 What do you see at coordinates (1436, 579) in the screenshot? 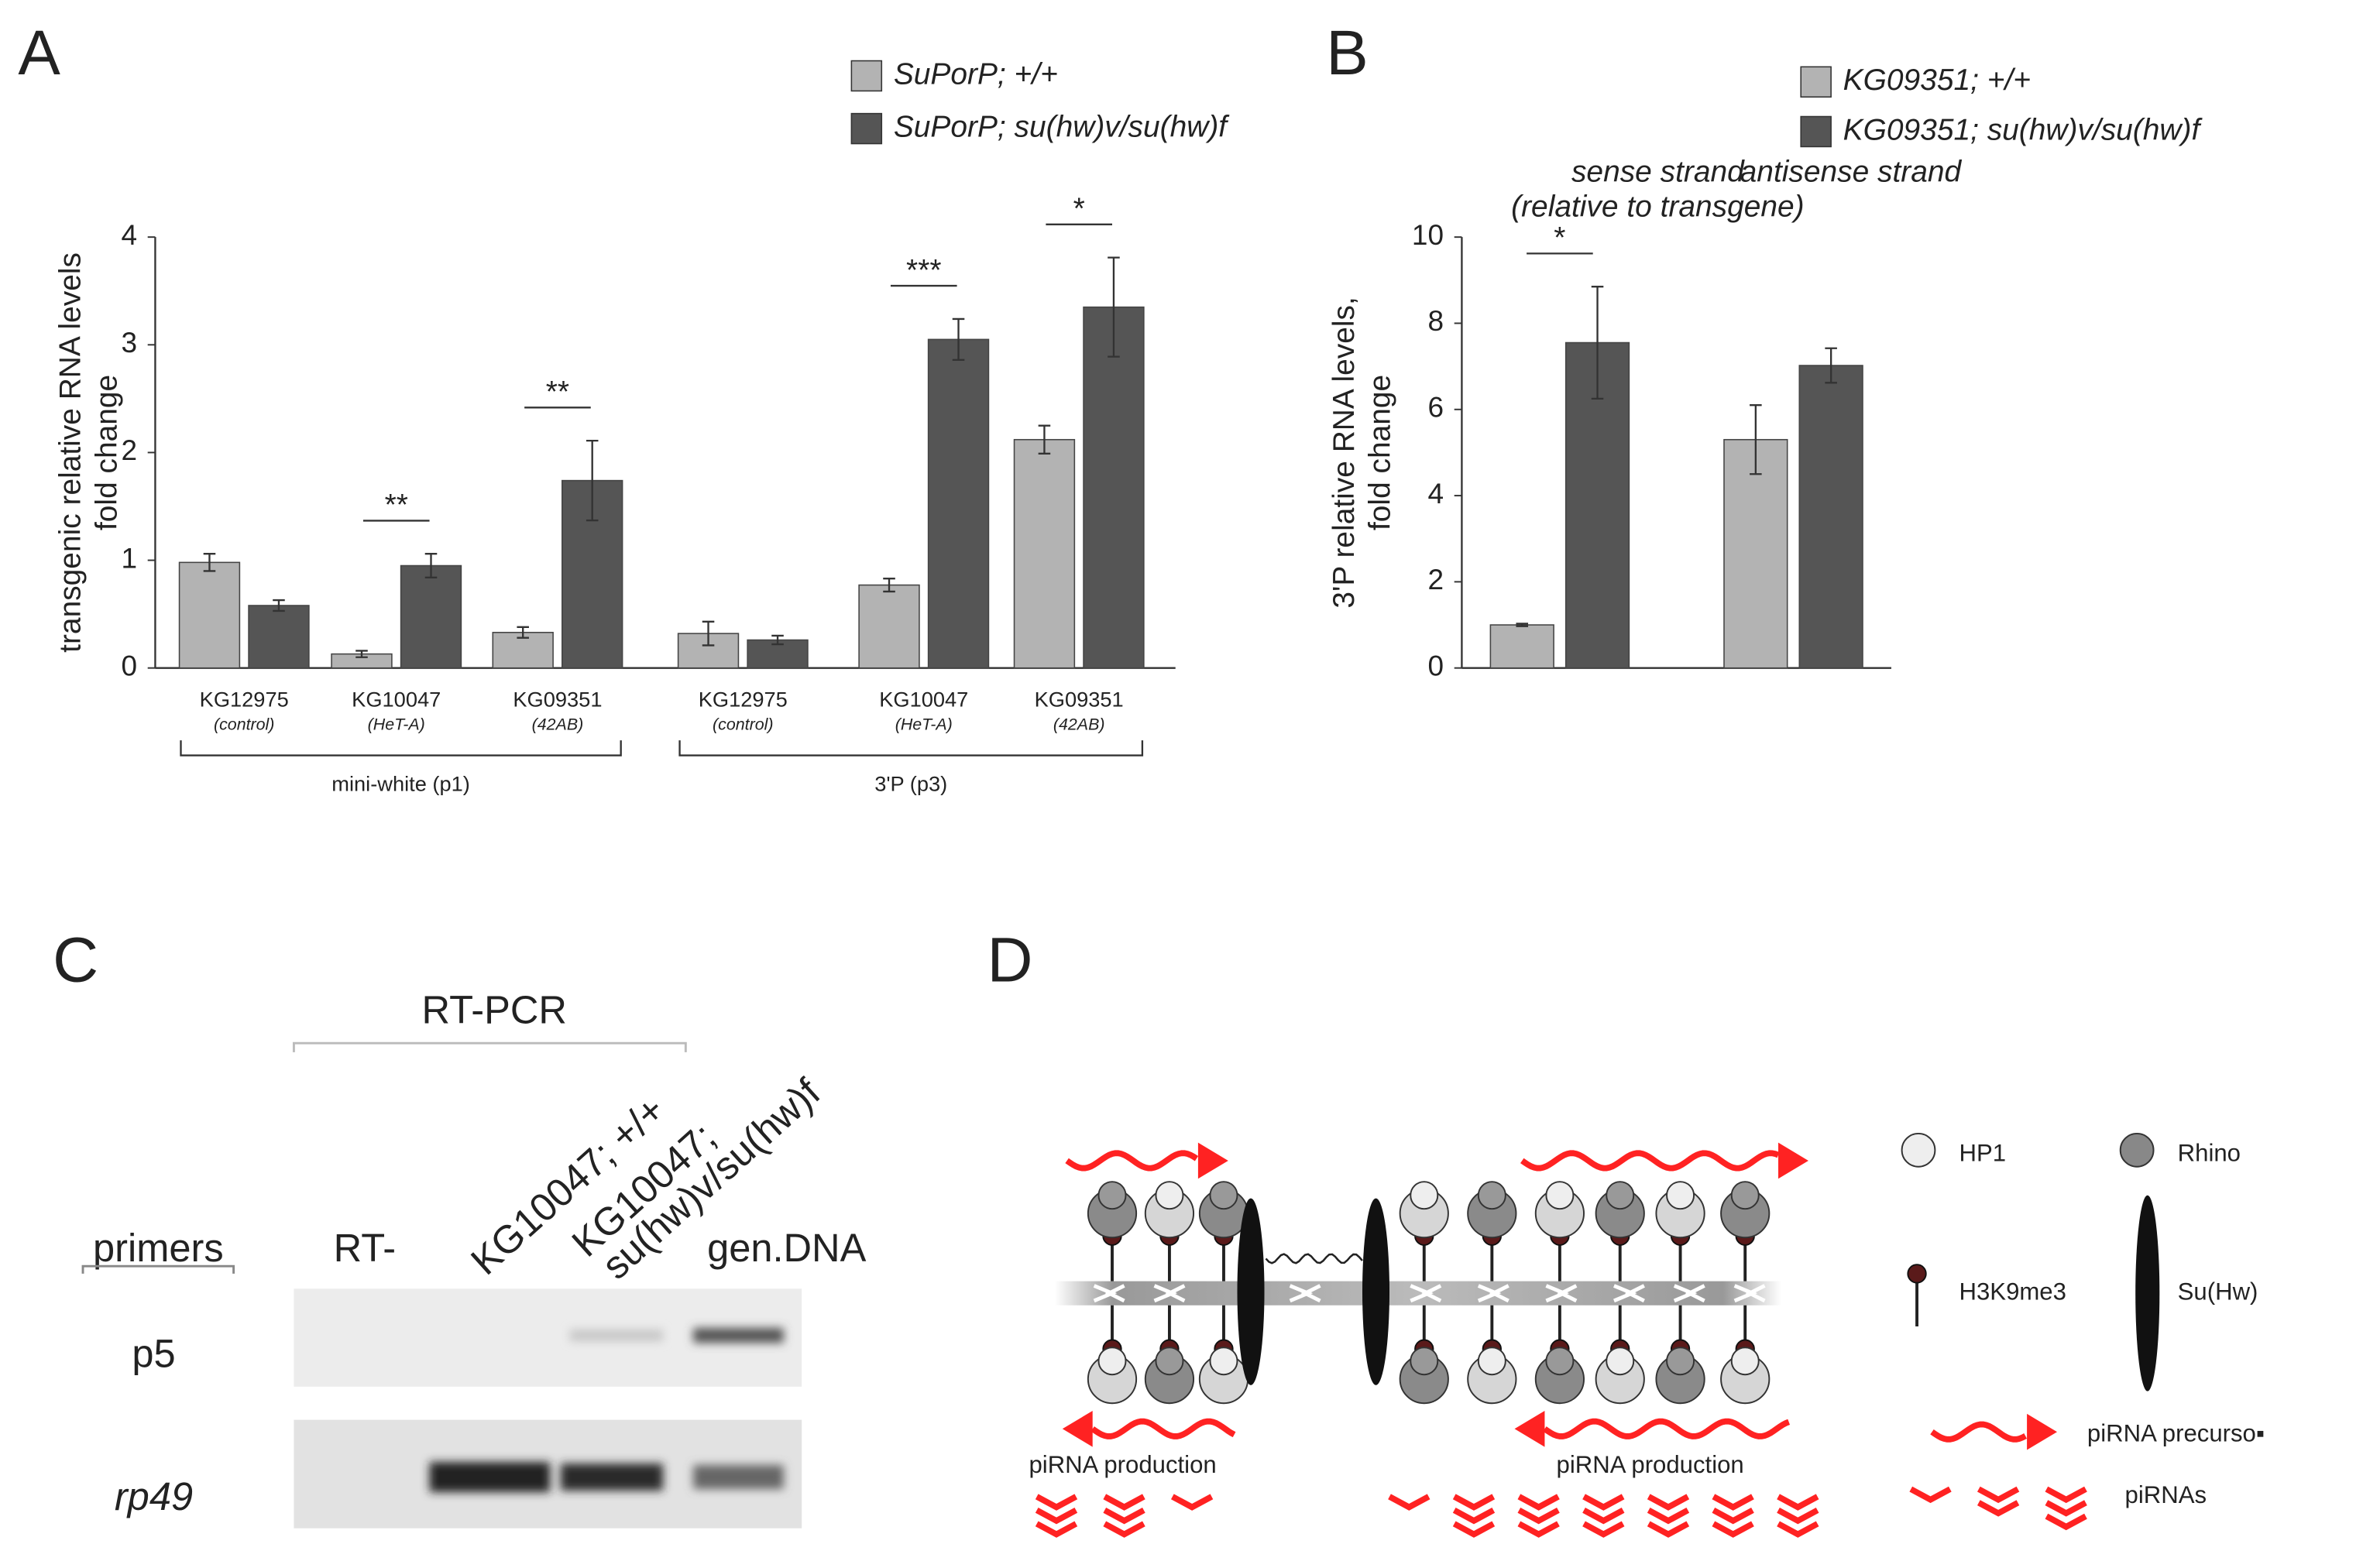
I see `y-tick-label: 2` at bounding box center [1436, 579].